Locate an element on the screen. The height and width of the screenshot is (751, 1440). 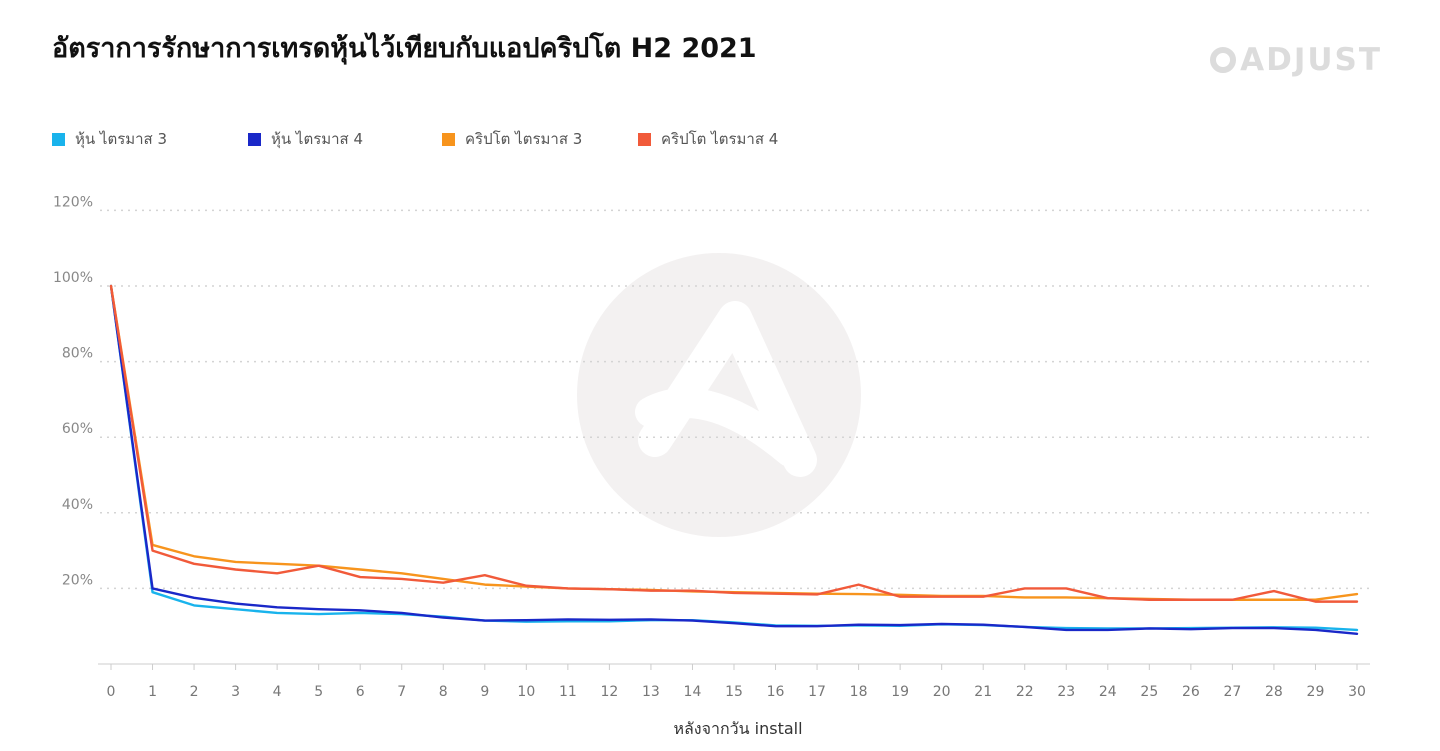
x-tick-label: 7 is located at coordinates (401, 692).